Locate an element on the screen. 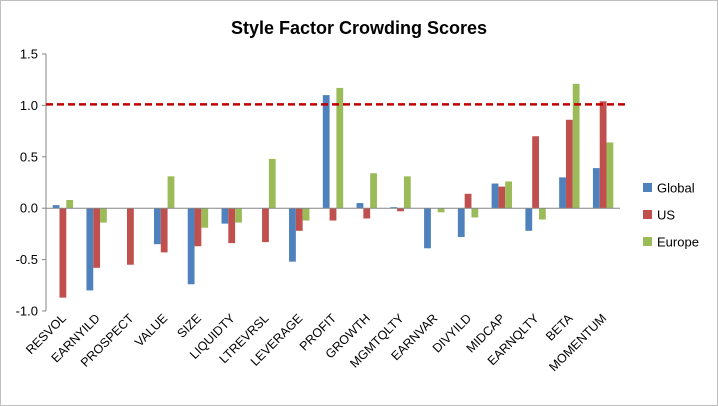 The height and width of the screenshot is (406, 718). y-axis: -1.0 -0.5 0.0 0.5 1.0 1.5 is located at coordinates (31, 183).